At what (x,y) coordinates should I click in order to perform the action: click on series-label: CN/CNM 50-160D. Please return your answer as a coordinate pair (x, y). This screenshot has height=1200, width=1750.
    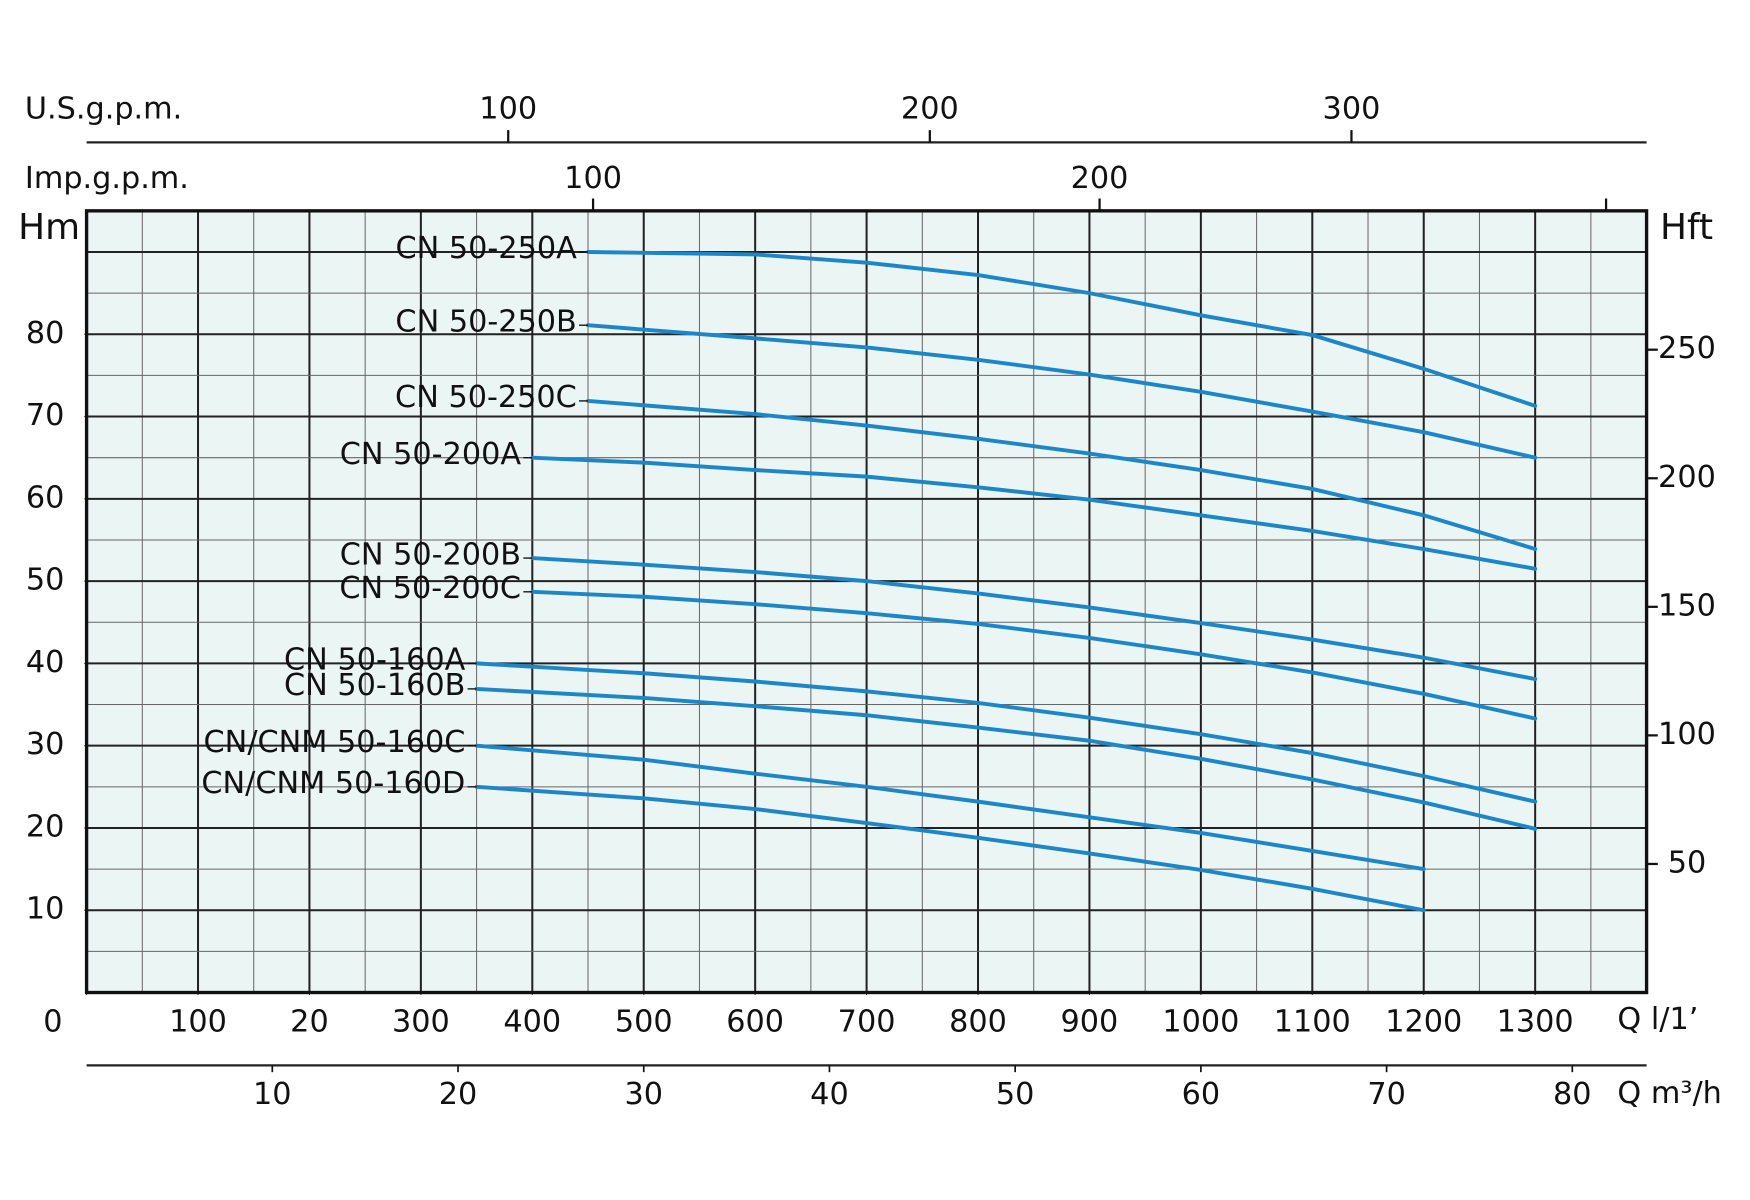
    Looking at the image, I should click on (333, 783).